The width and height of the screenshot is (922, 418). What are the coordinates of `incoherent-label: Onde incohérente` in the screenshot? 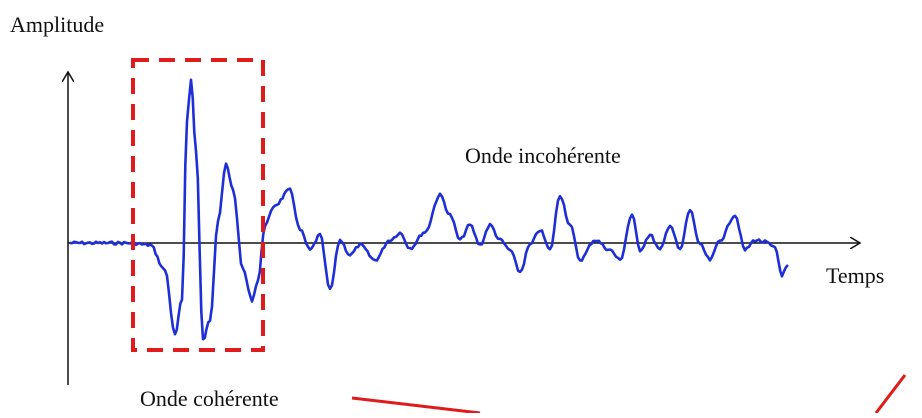 It's located at (543, 155).